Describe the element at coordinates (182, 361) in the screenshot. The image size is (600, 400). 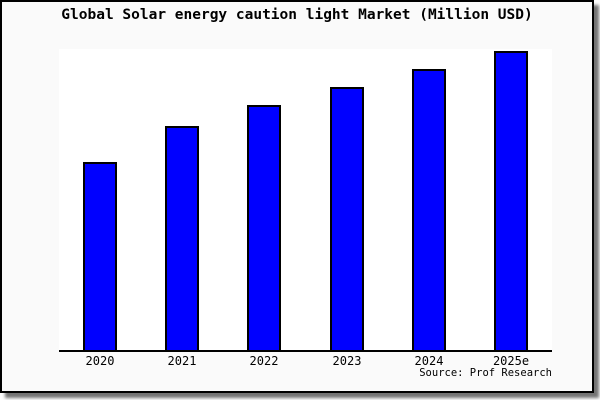
I see `x-tick-label-2021: 2021` at that location.